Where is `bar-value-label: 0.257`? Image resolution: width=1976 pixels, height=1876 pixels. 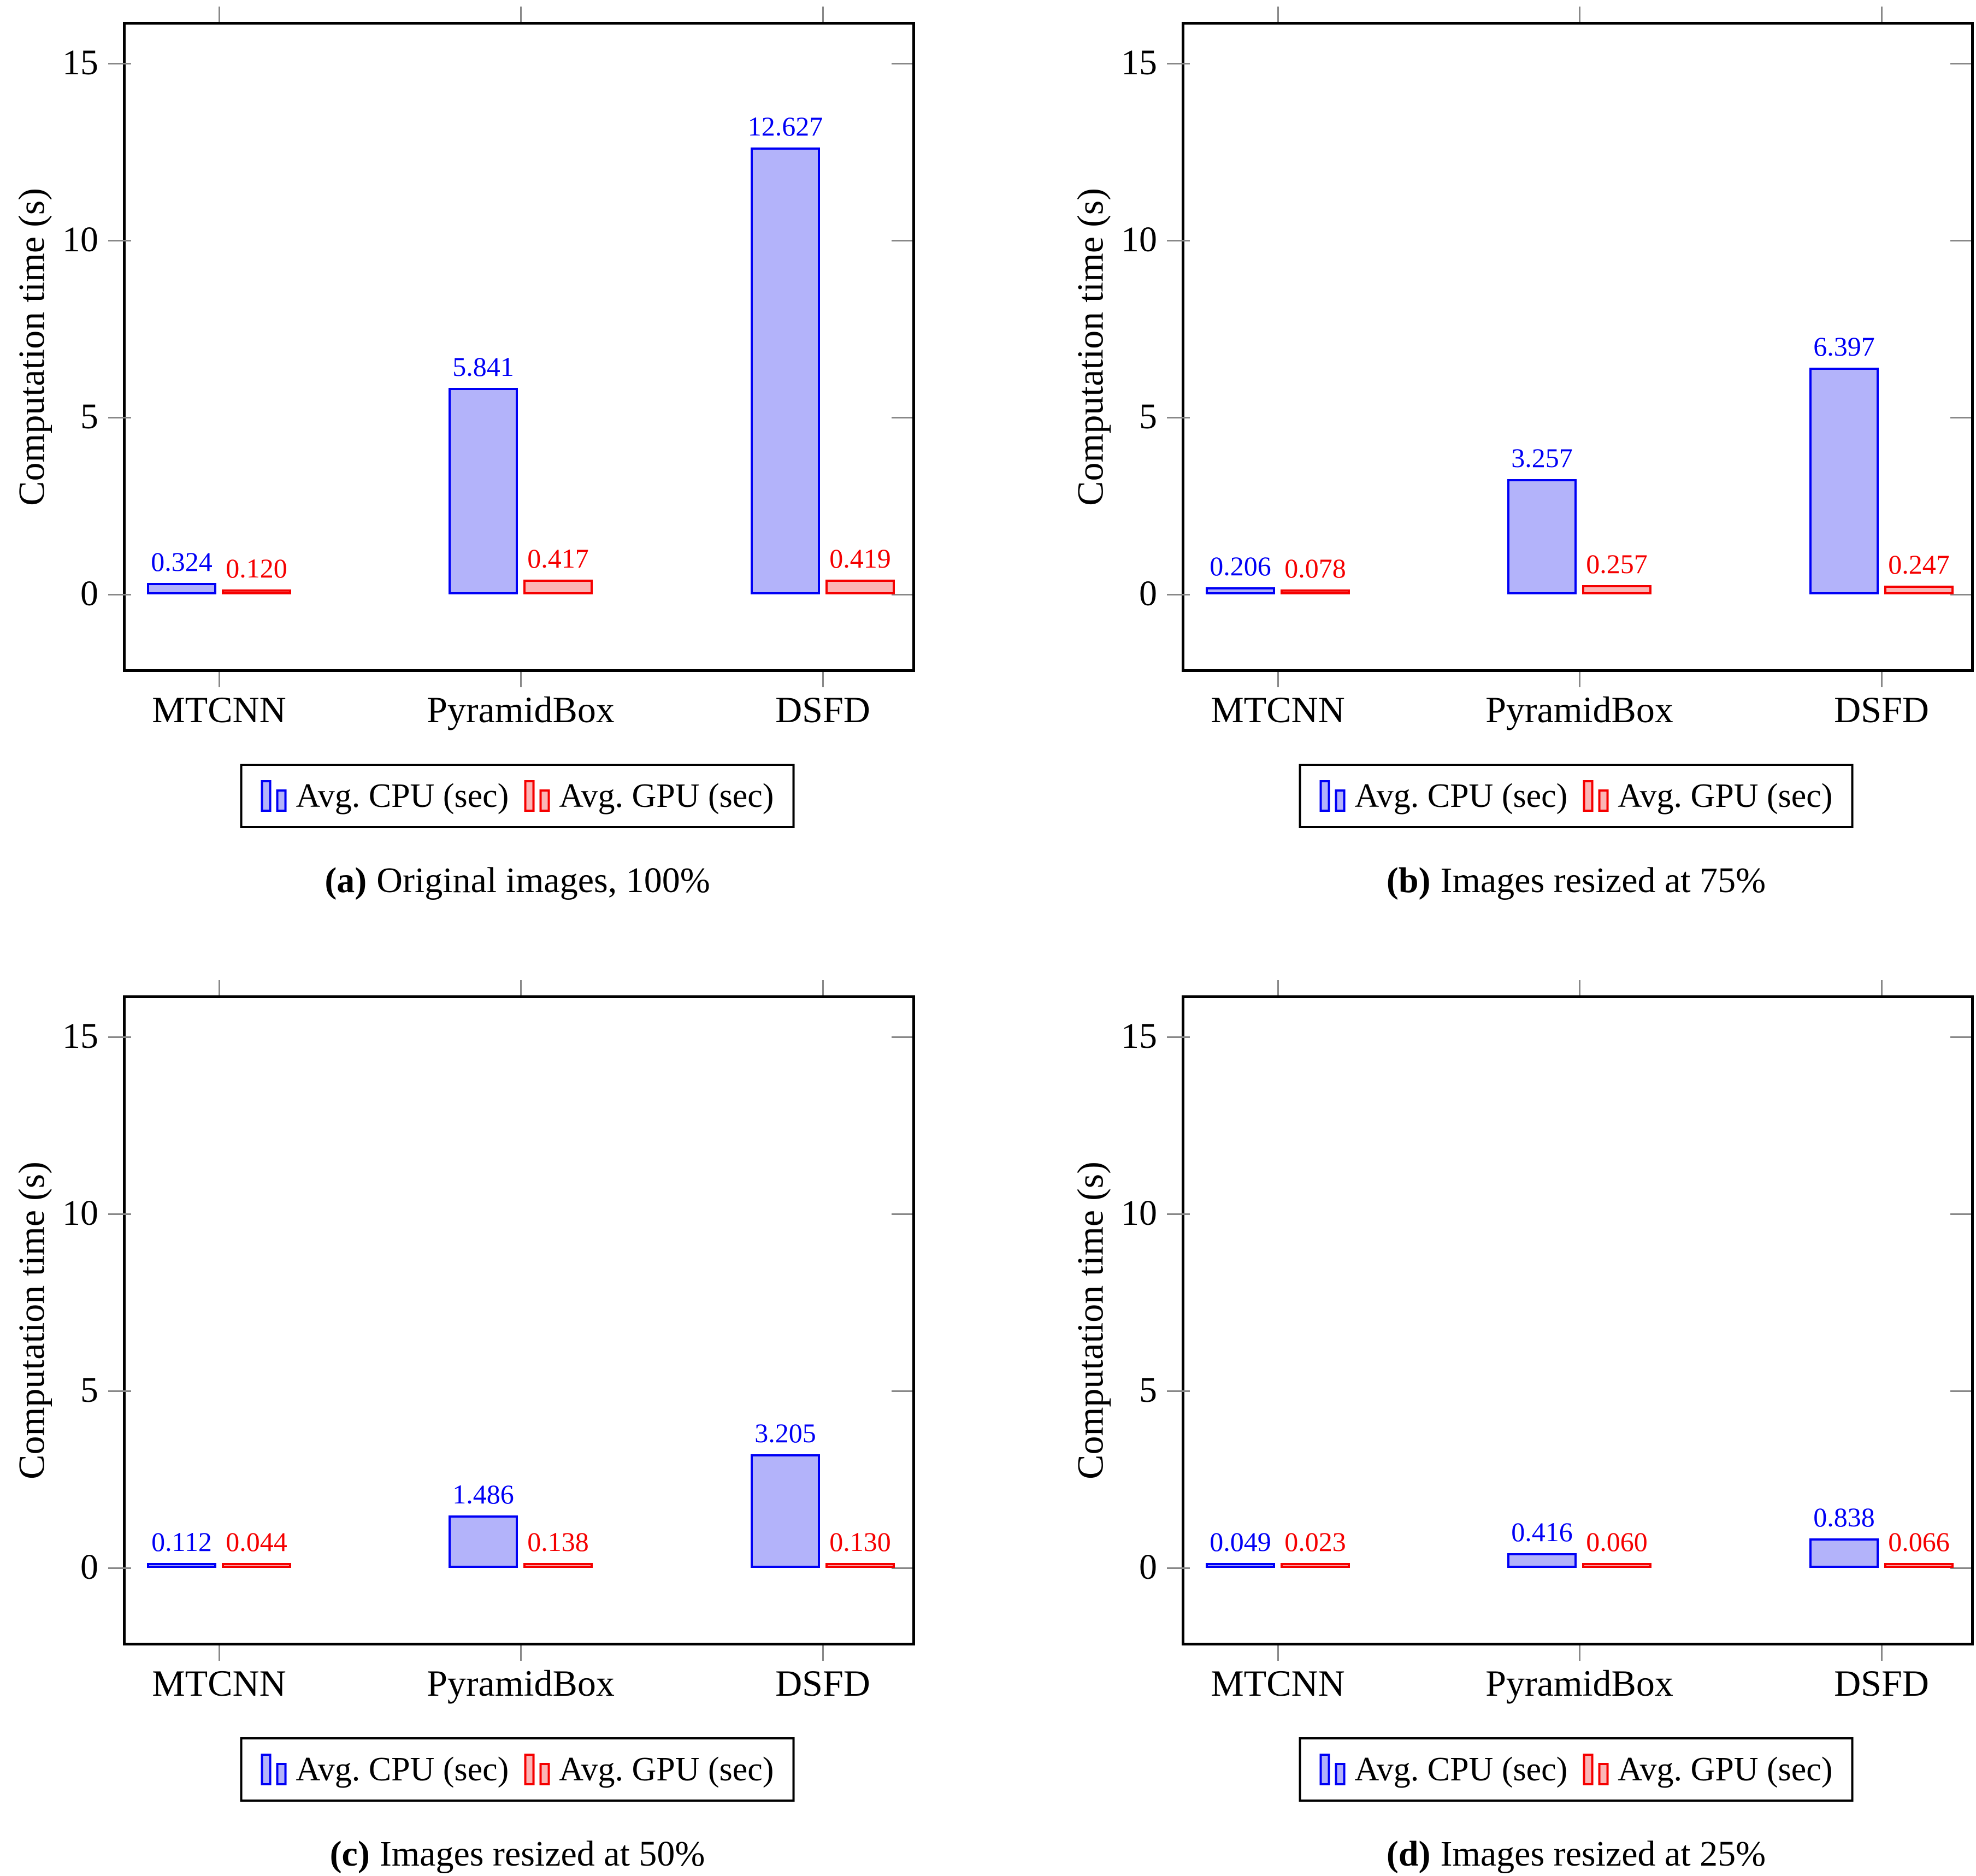
bar-value-label: 0.257 is located at coordinates (1617, 564).